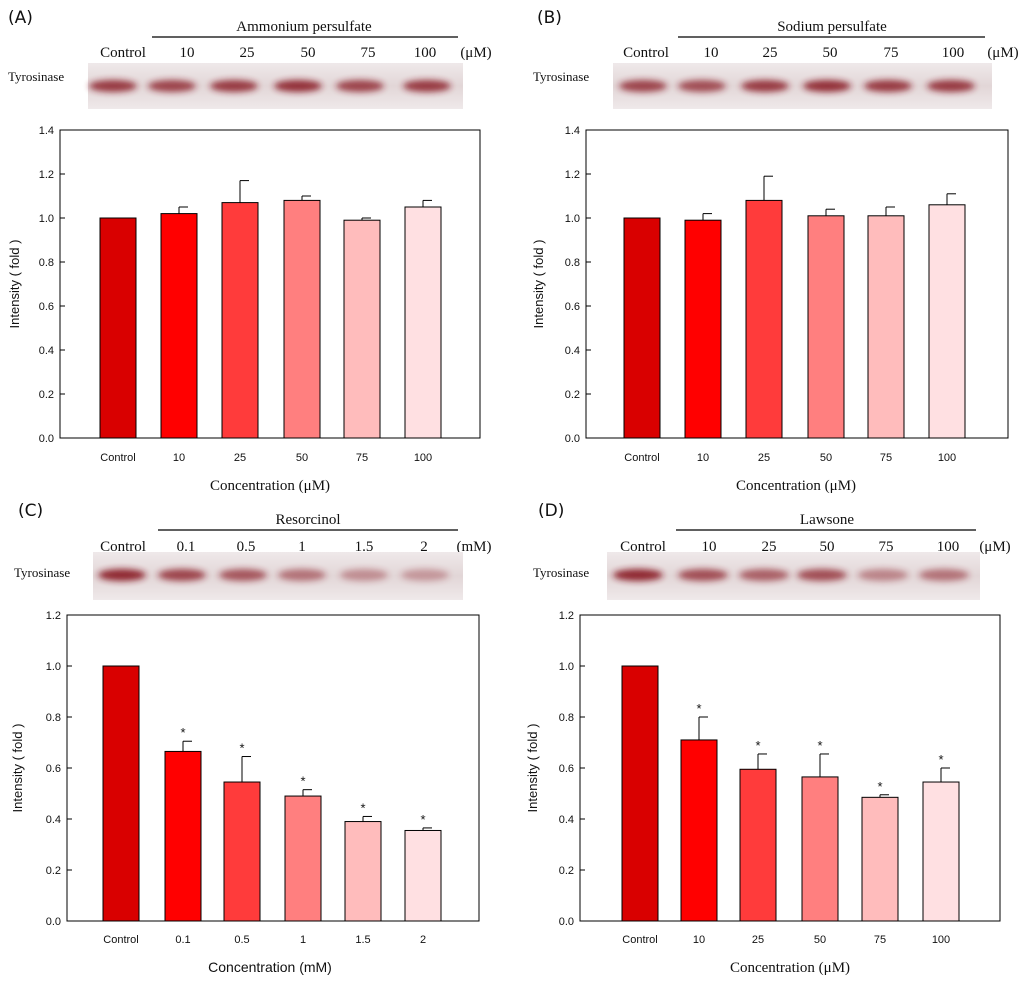 The height and width of the screenshot is (982, 1024). What do you see at coordinates (46, 175) in the screenshot?
I see `y-tick-label: 1.2` at bounding box center [46, 175].